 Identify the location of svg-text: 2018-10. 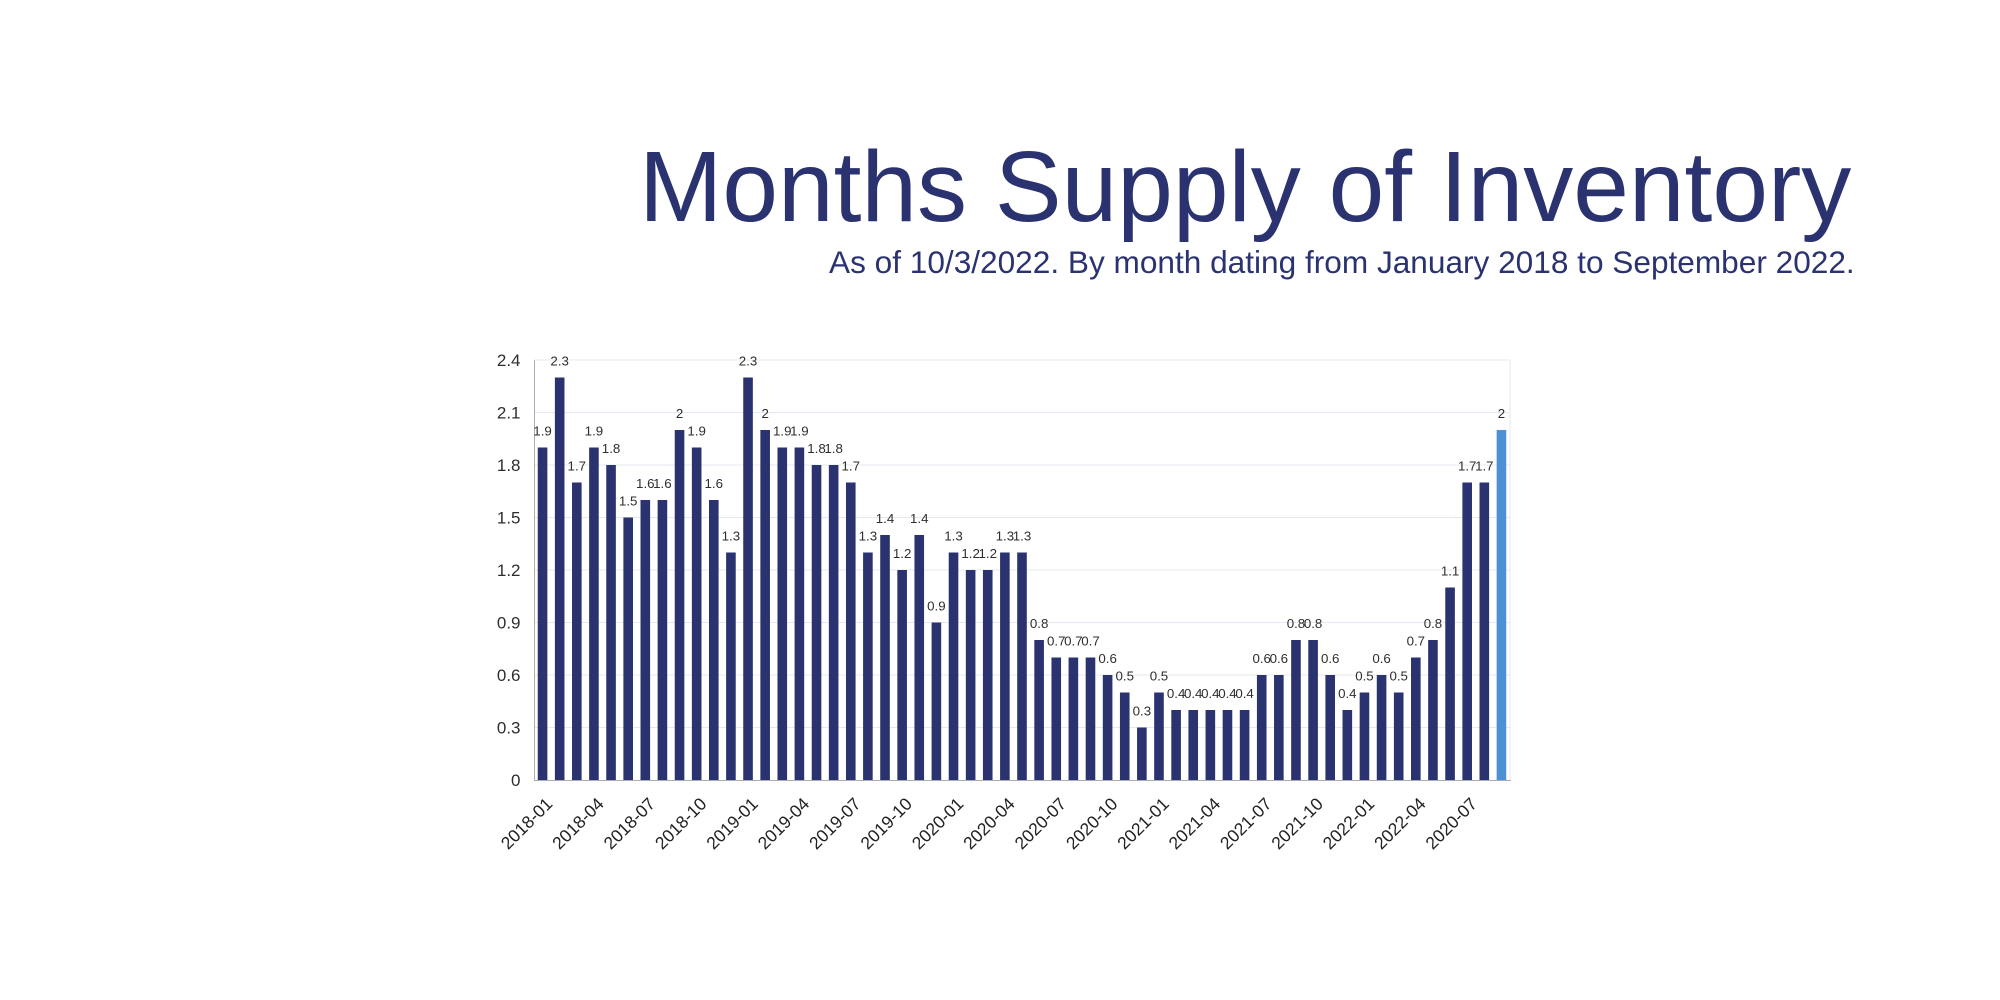
(681, 824).